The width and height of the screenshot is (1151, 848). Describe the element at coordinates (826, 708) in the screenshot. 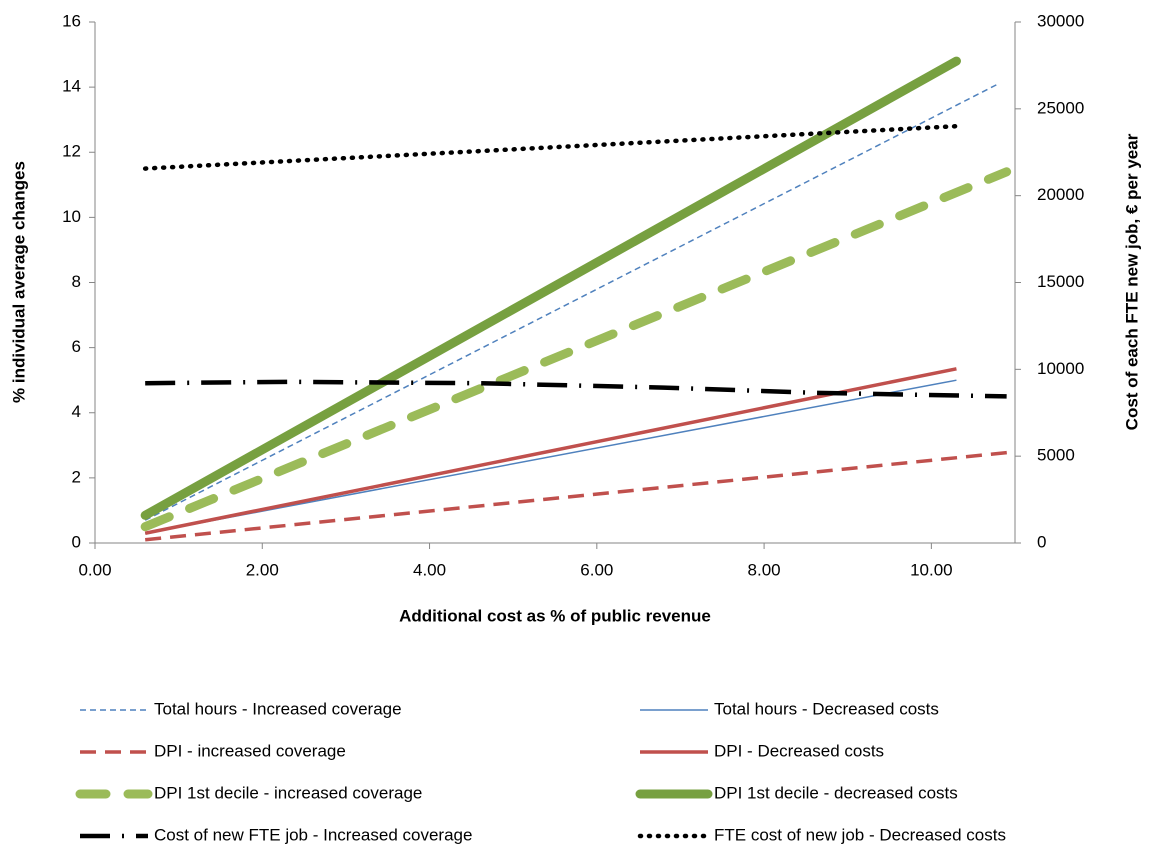

I see `legend-label: Total hours - Decreased costs` at that location.